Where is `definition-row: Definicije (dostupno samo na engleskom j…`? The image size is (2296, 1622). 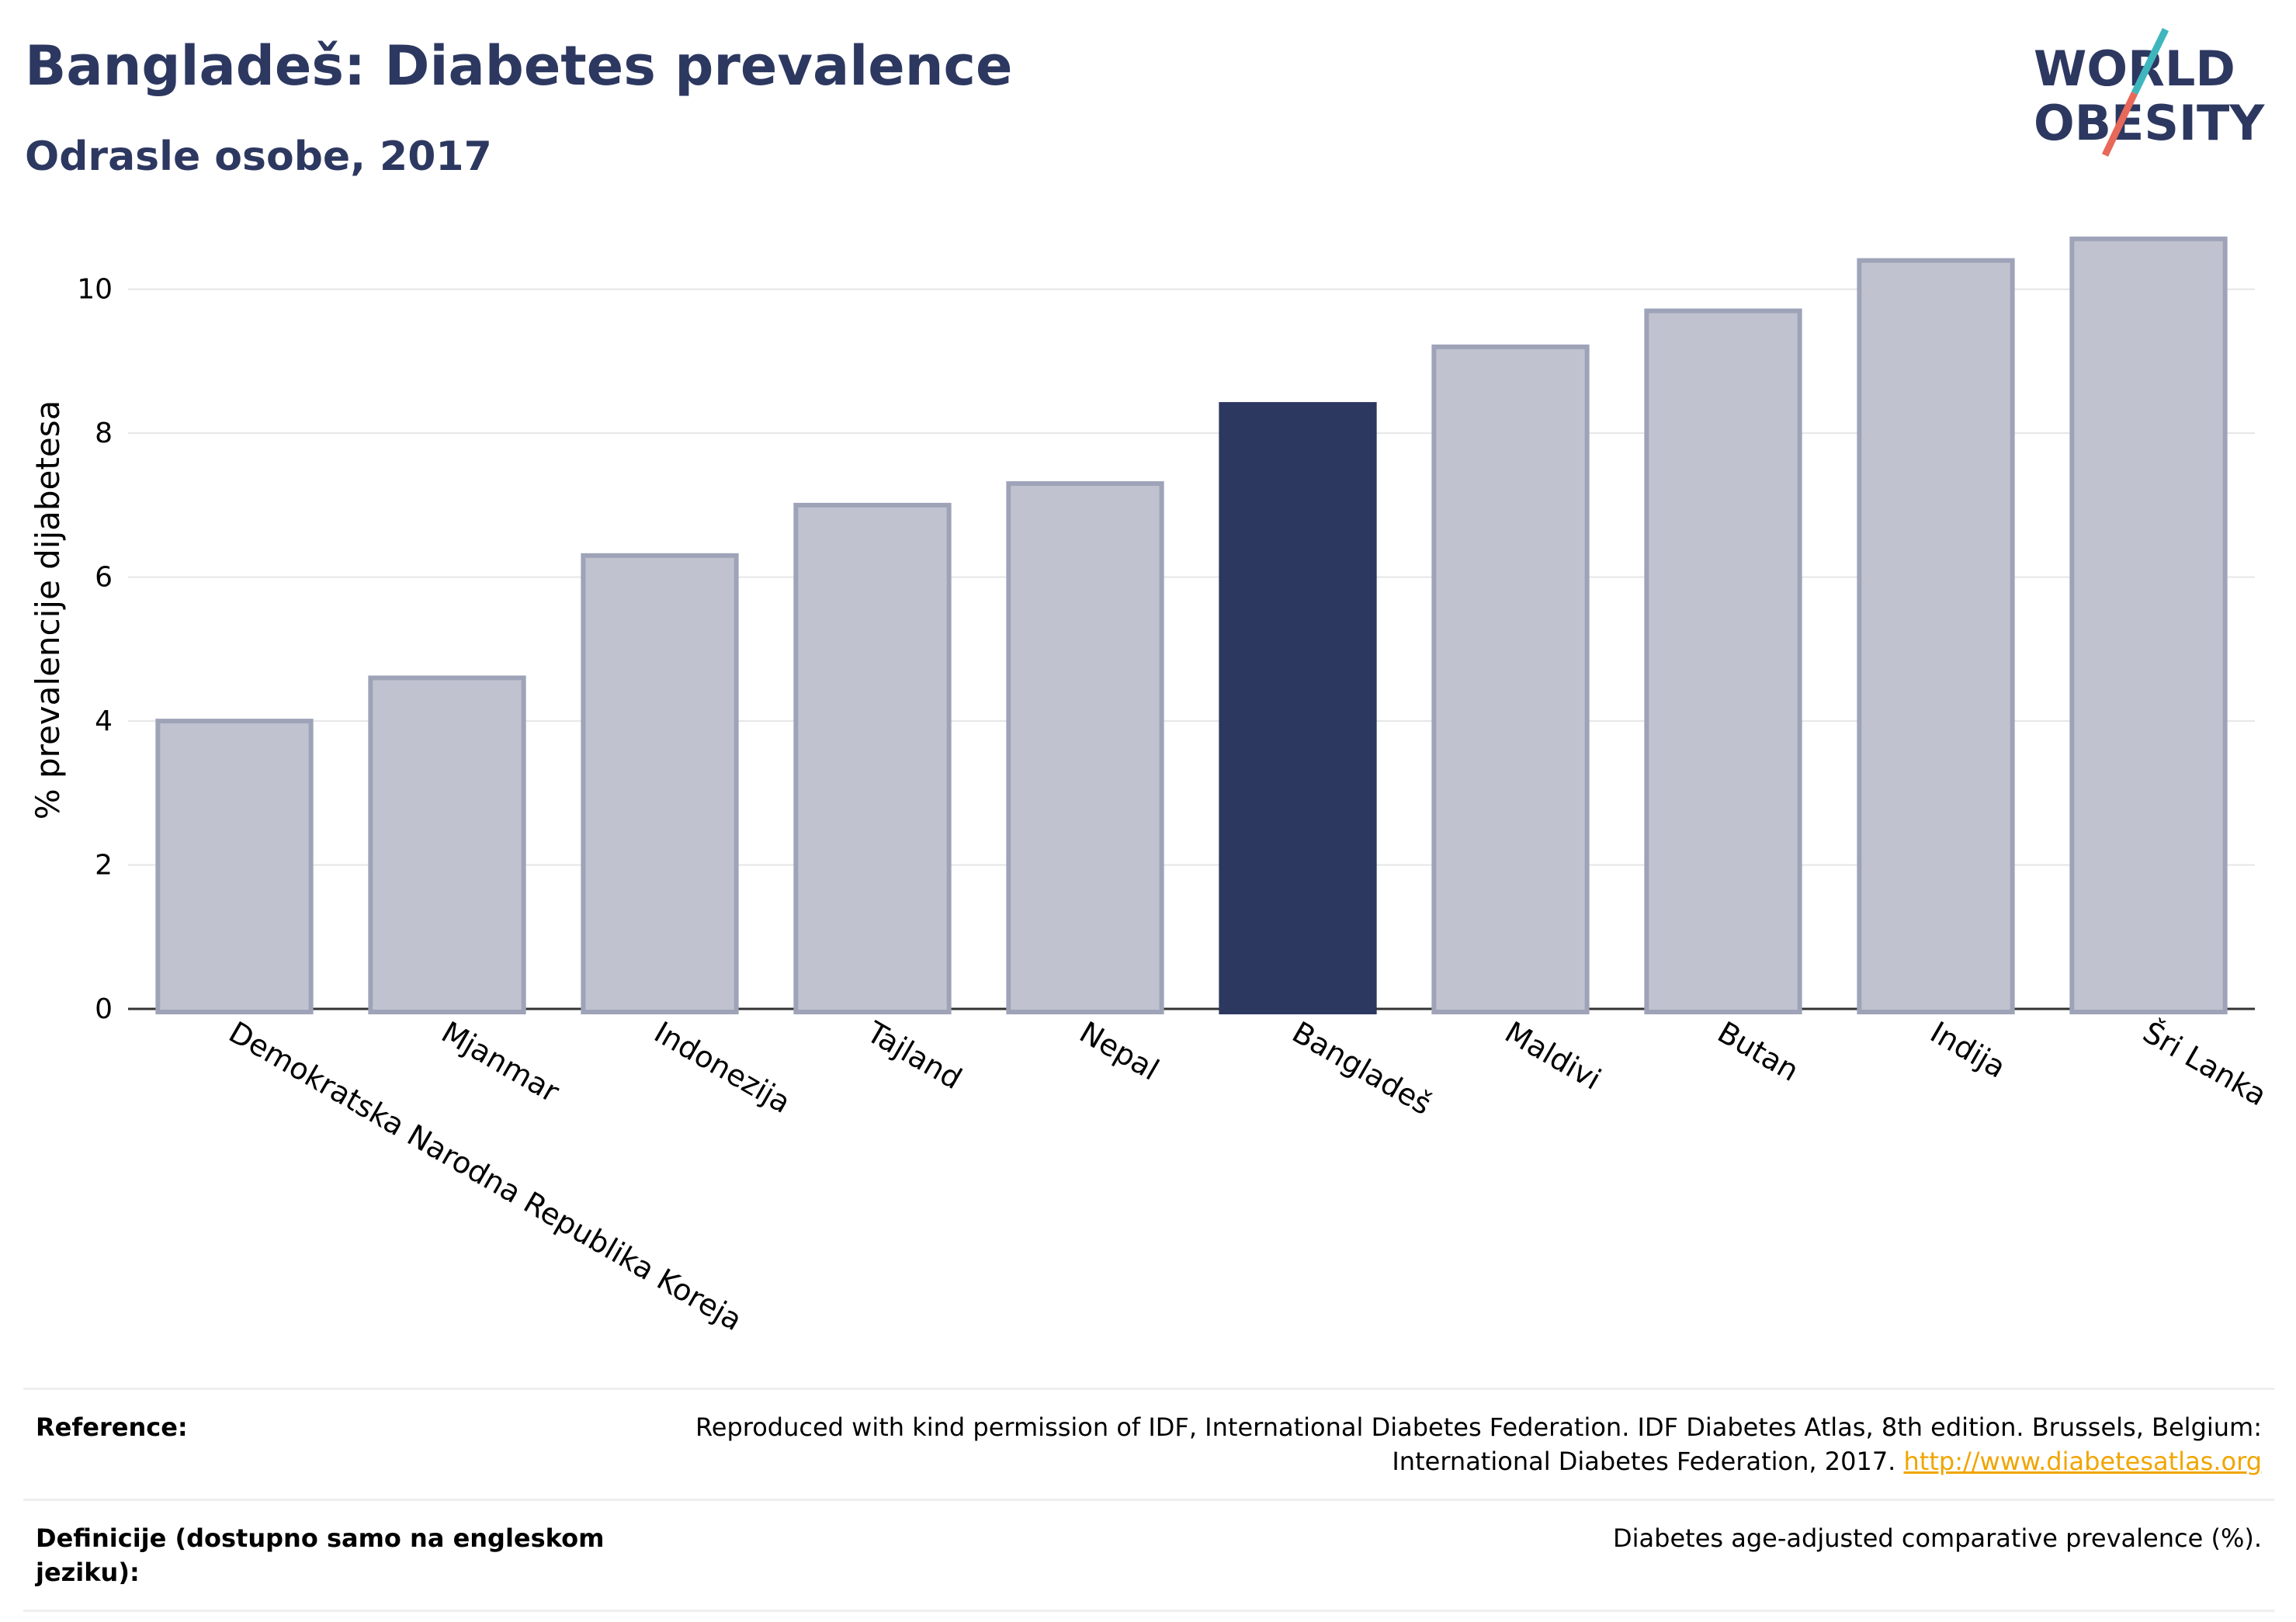
definition-row: Definicije (dostupno samo na engleskom j… is located at coordinates (1148, 1555).